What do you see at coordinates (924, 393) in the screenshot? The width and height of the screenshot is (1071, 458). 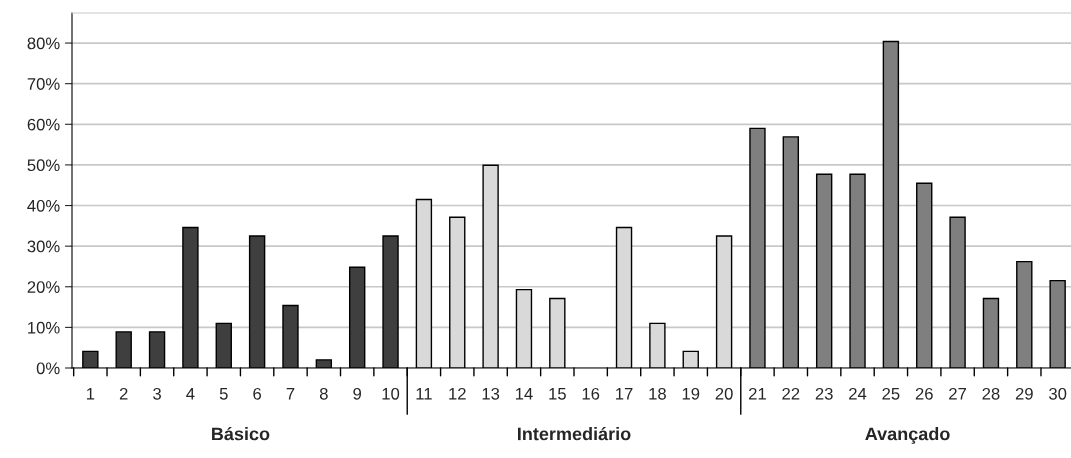 I see `x-tick-label: 26` at bounding box center [924, 393].